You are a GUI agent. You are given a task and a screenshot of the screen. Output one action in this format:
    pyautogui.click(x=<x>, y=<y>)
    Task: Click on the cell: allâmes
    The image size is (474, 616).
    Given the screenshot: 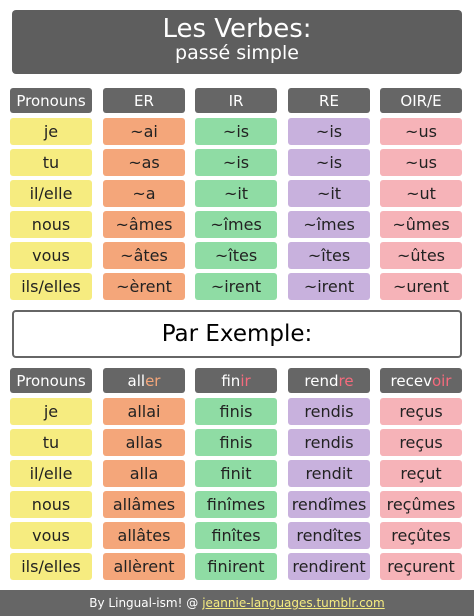 What is the action you would take?
    pyautogui.click(x=144, y=504)
    